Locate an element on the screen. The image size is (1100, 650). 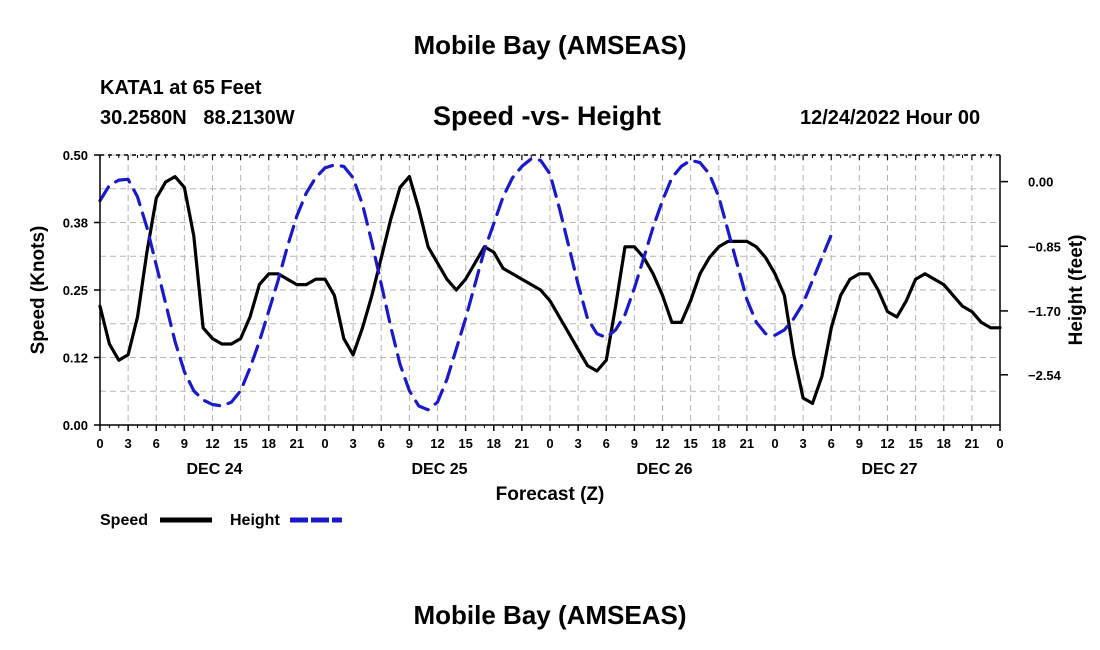
forecast-datetime: 12/24/2022 Hour 00 is located at coordinates (890, 118).